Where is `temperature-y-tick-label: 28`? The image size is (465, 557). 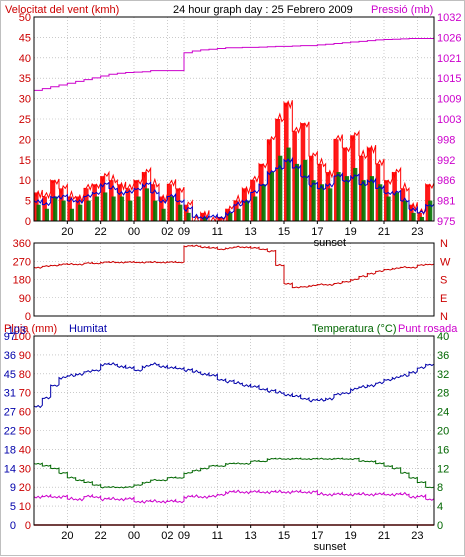 temperature-y-tick-label: 28 is located at coordinates (443, 394).